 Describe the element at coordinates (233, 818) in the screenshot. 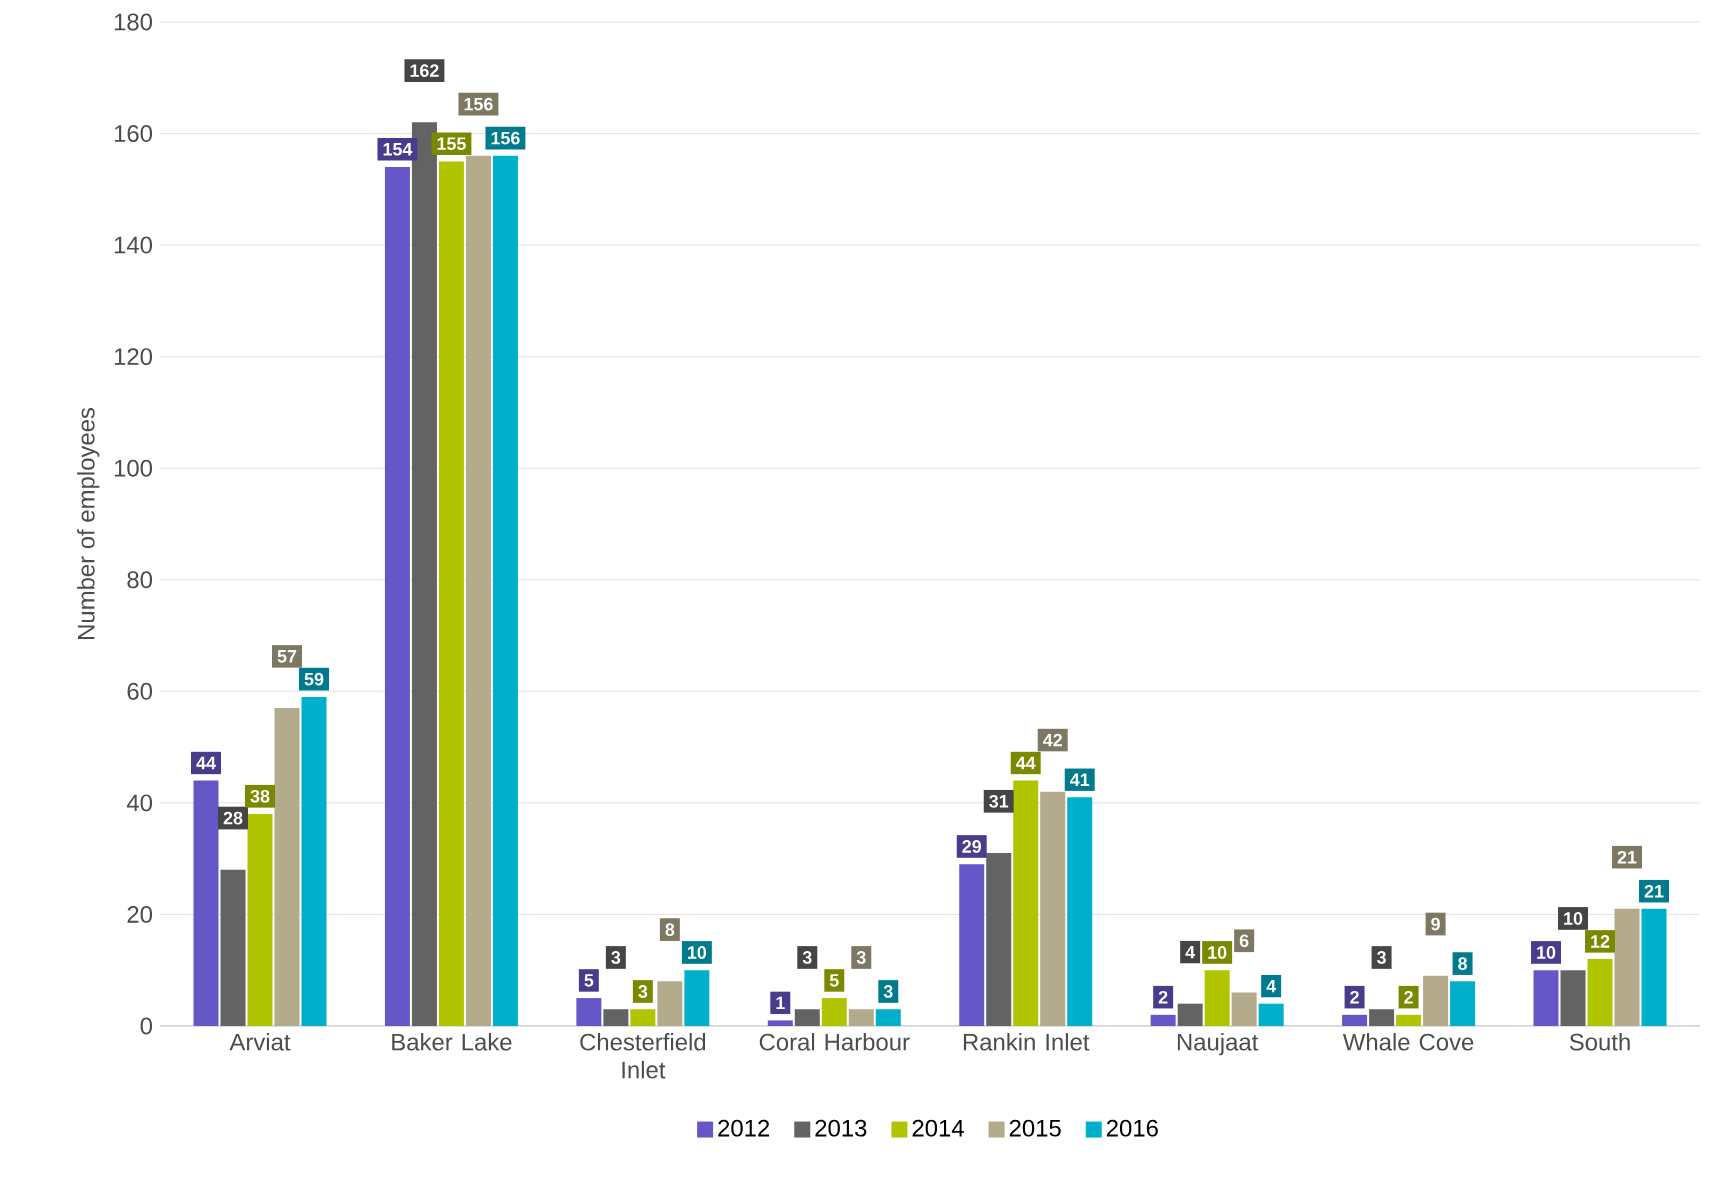

I see `data-label: 28` at that location.